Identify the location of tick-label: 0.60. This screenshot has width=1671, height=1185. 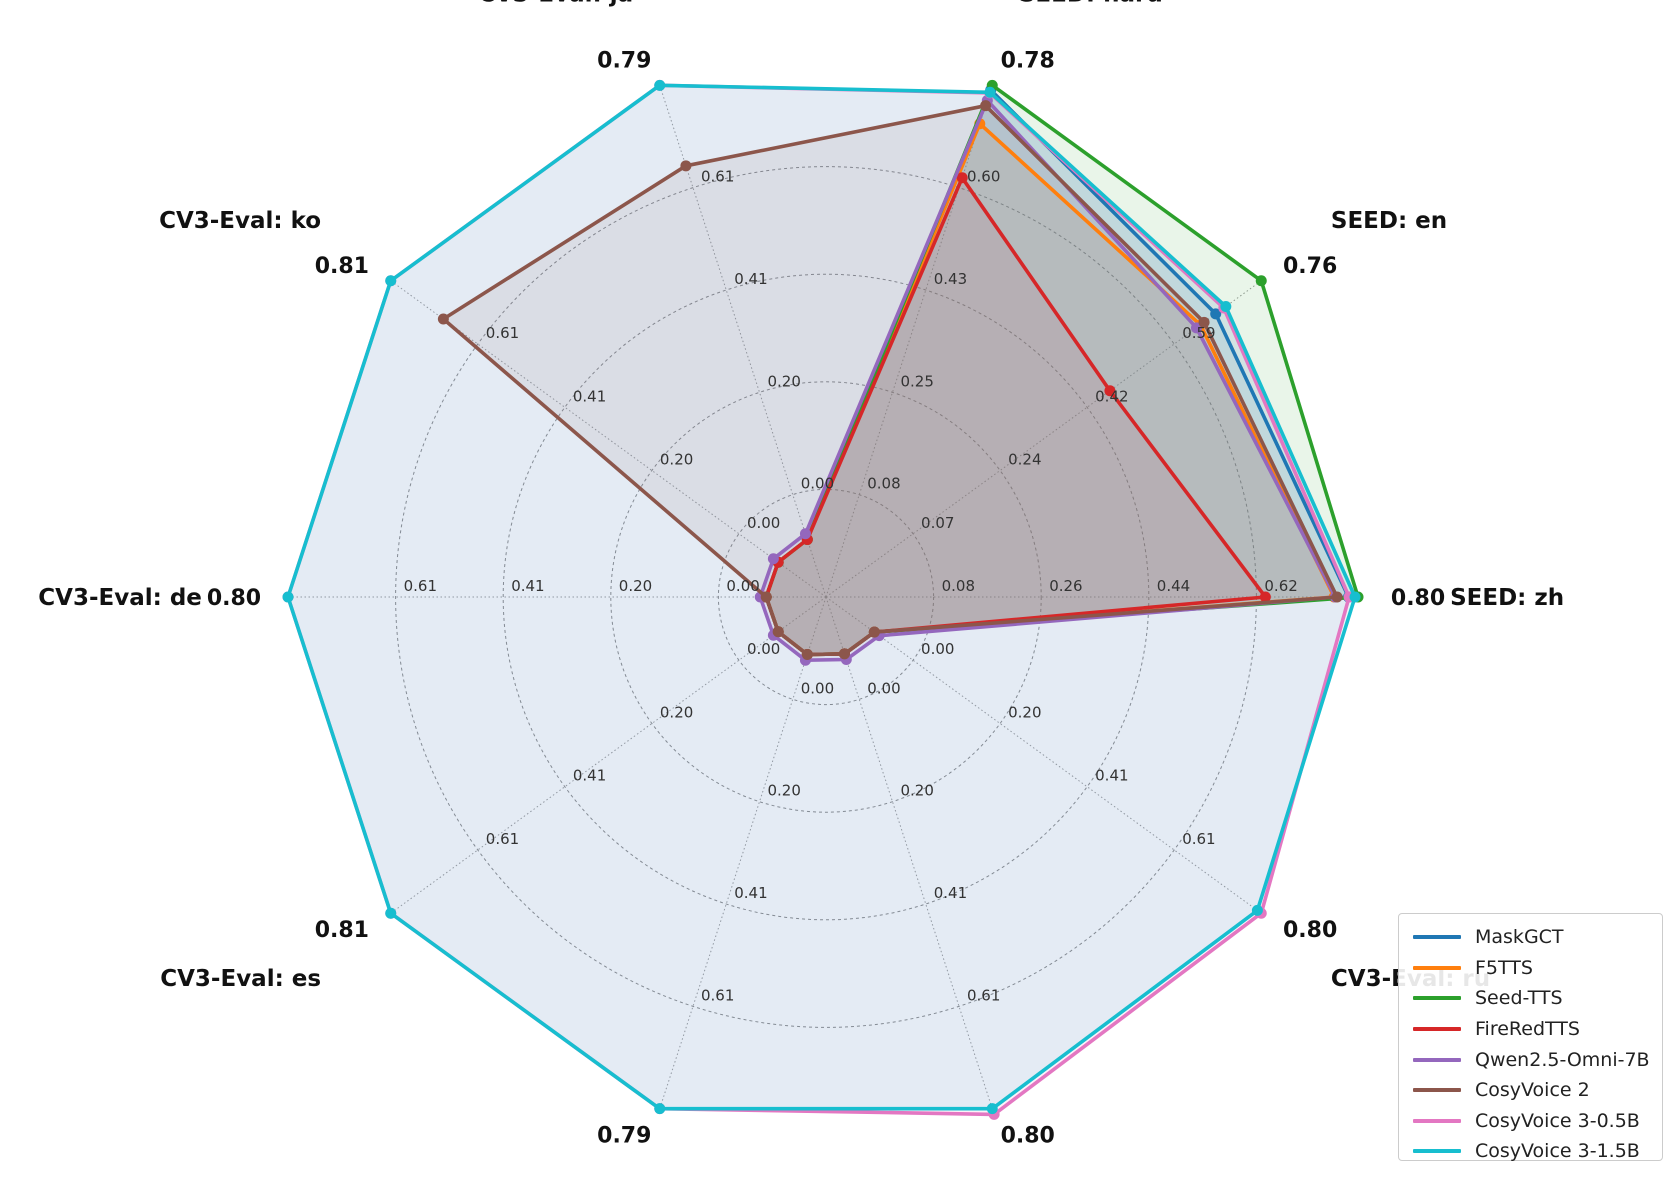
(983, 177).